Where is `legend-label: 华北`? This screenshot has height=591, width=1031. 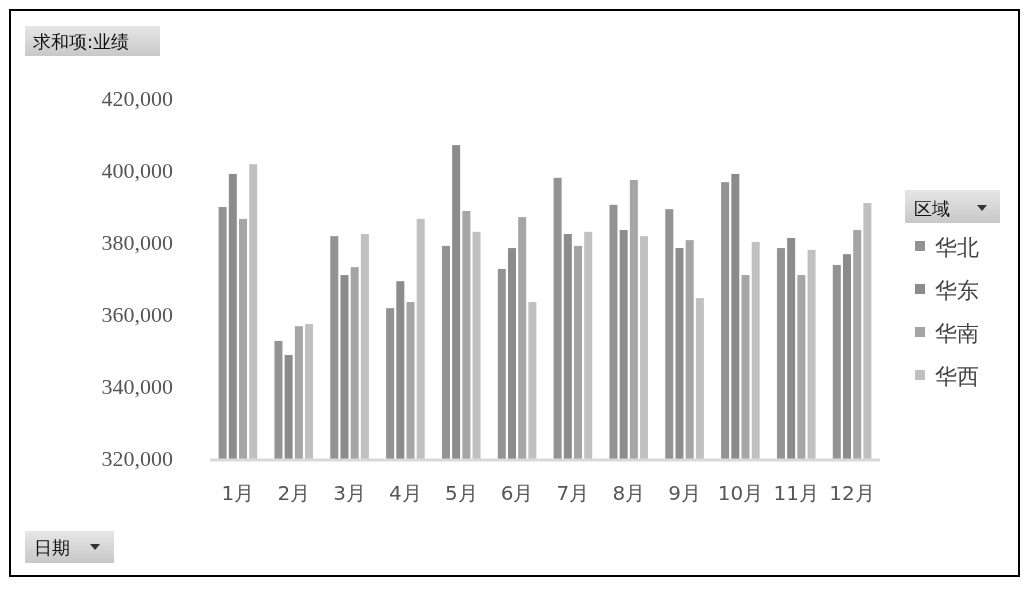
legend-label: 华北 is located at coordinates (957, 247).